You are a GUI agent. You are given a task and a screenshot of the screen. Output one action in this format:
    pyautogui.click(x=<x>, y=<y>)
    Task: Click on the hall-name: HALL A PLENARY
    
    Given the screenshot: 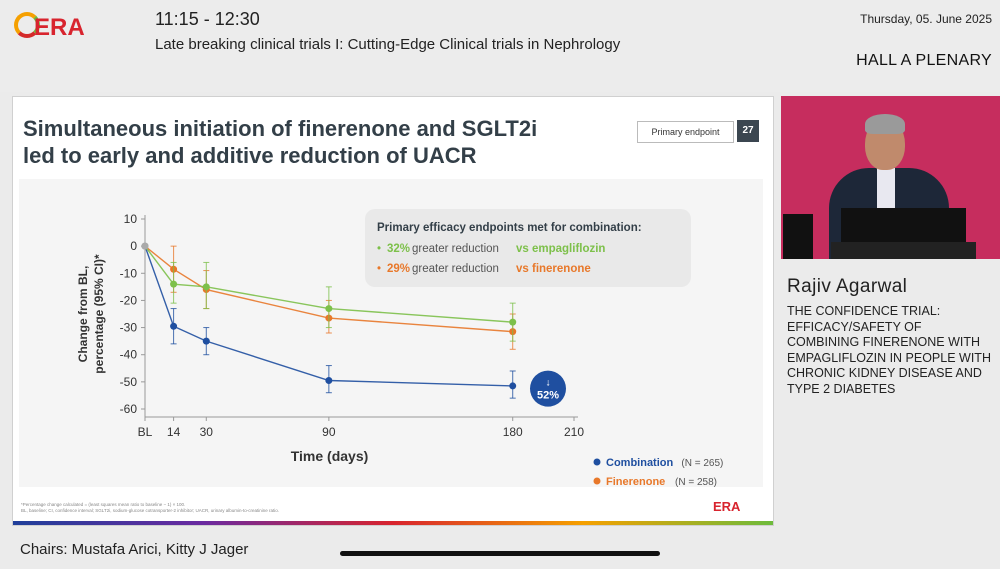 What is the action you would take?
    pyautogui.click(x=924, y=60)
    